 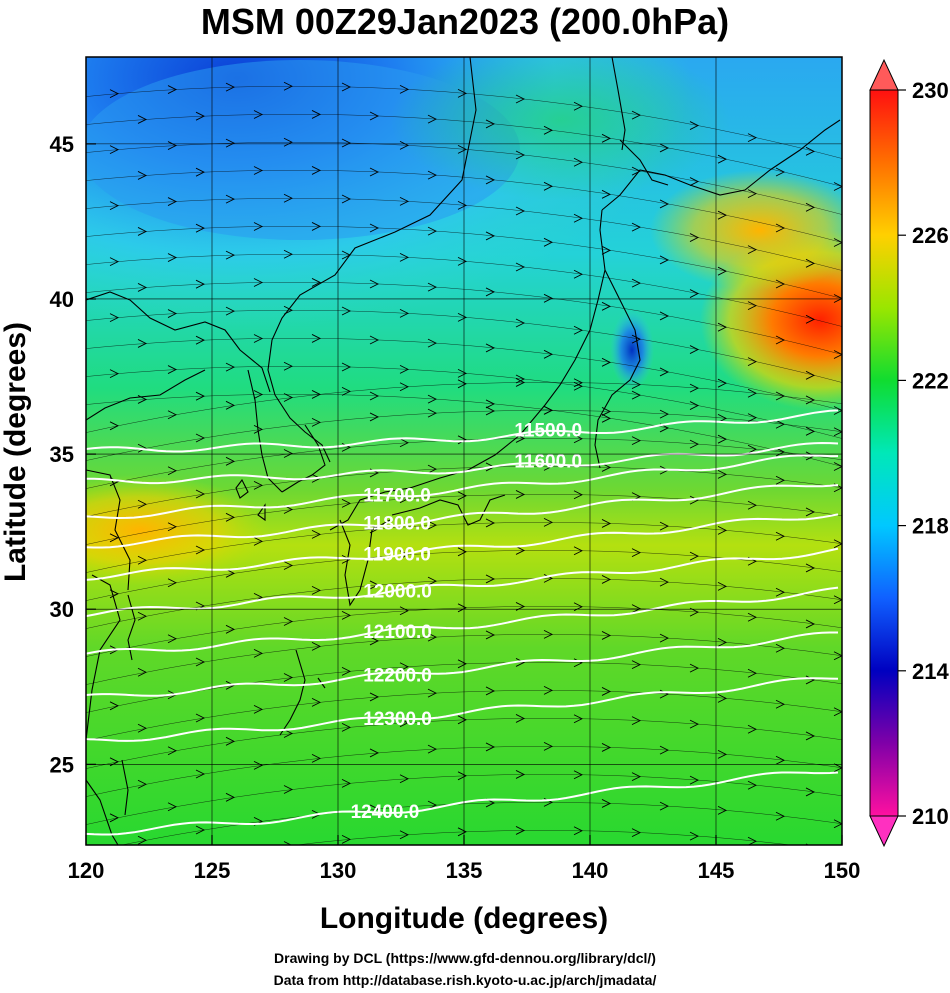 I want to click on contour-label: 11900.0, so click(x=397, y=554).